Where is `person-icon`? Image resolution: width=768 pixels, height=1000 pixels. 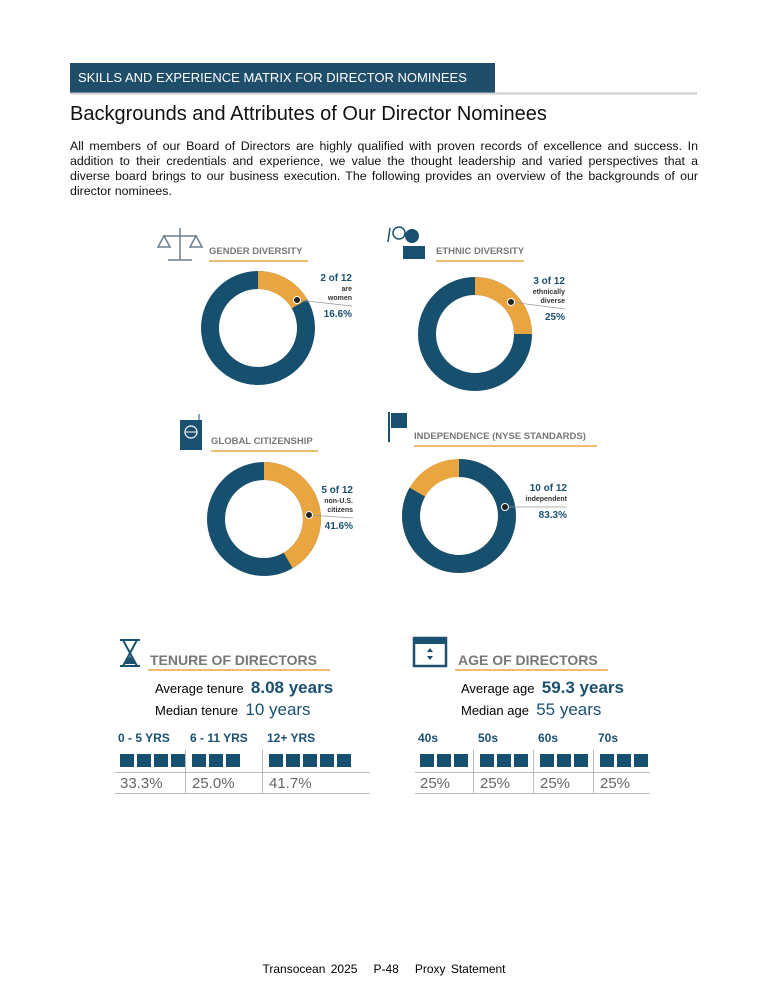 person-icon is located at coordinates (406, 242).